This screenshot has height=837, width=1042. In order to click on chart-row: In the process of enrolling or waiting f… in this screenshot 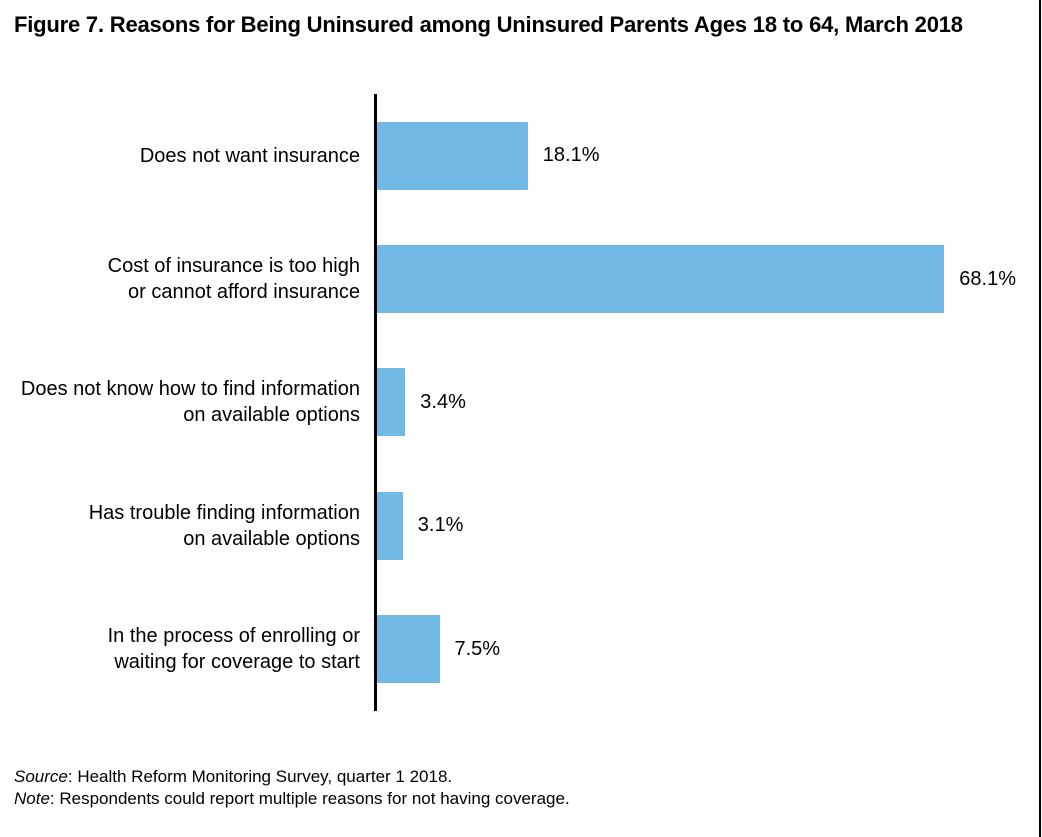, I will do `click(519, 649)`.